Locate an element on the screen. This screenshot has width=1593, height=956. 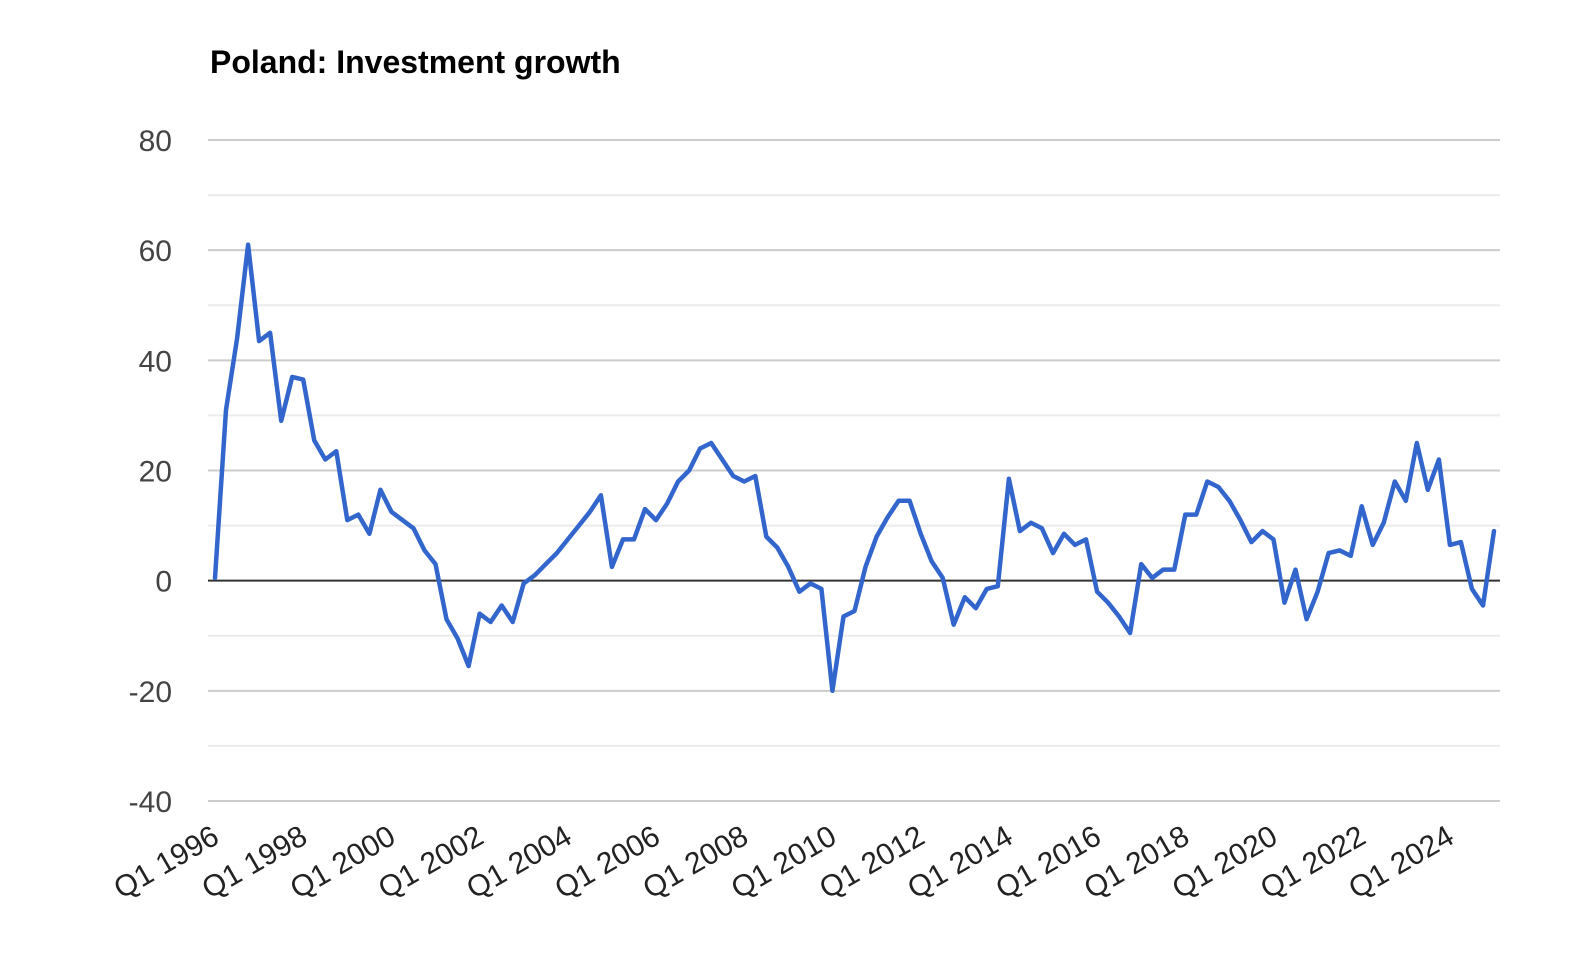
y-tick-label: 0 is located at coordinates (163, 582).